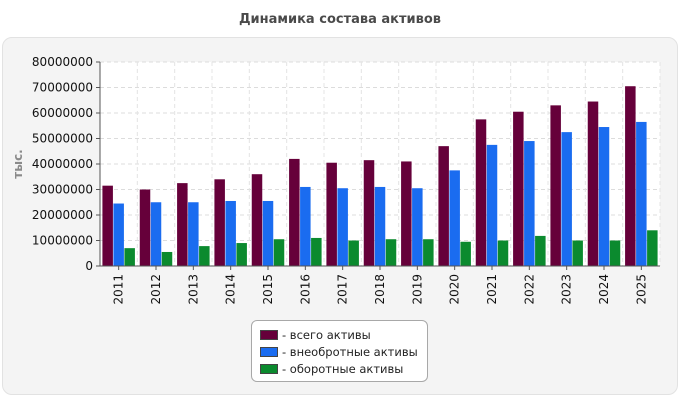  Describe the element at coordinates (145, 227) in the screenshot. I see `bar-total-2012` at that location.